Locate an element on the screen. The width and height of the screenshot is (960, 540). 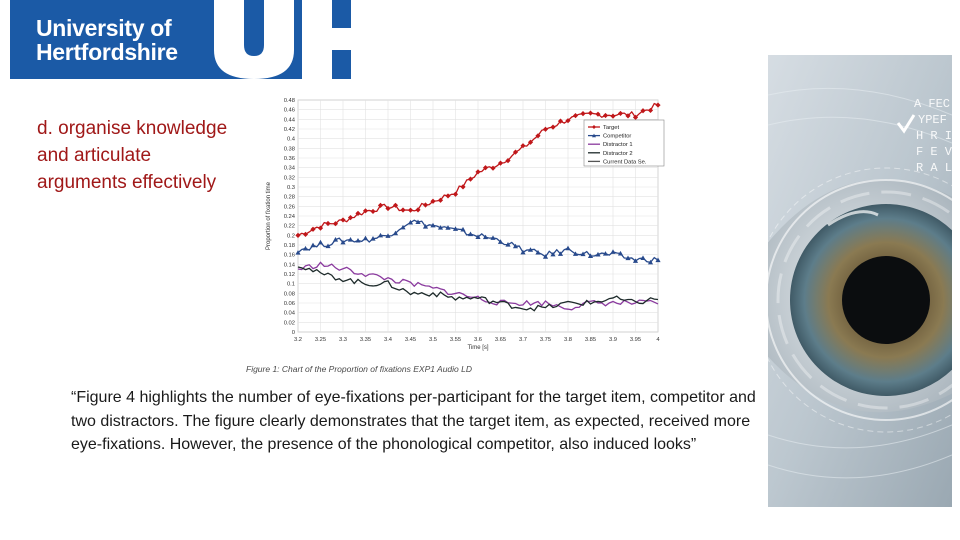
x-tick-label: 3.7 is located at coordinates (523, 340).